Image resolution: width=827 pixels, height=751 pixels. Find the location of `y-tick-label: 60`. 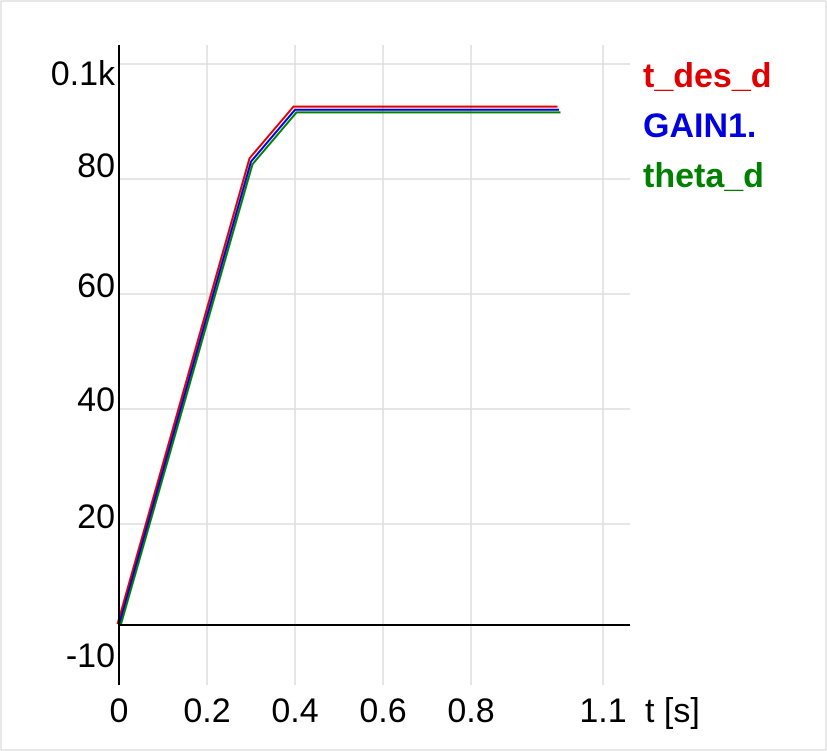

y-tick-label: 60 is located at coordinates (96, 286).